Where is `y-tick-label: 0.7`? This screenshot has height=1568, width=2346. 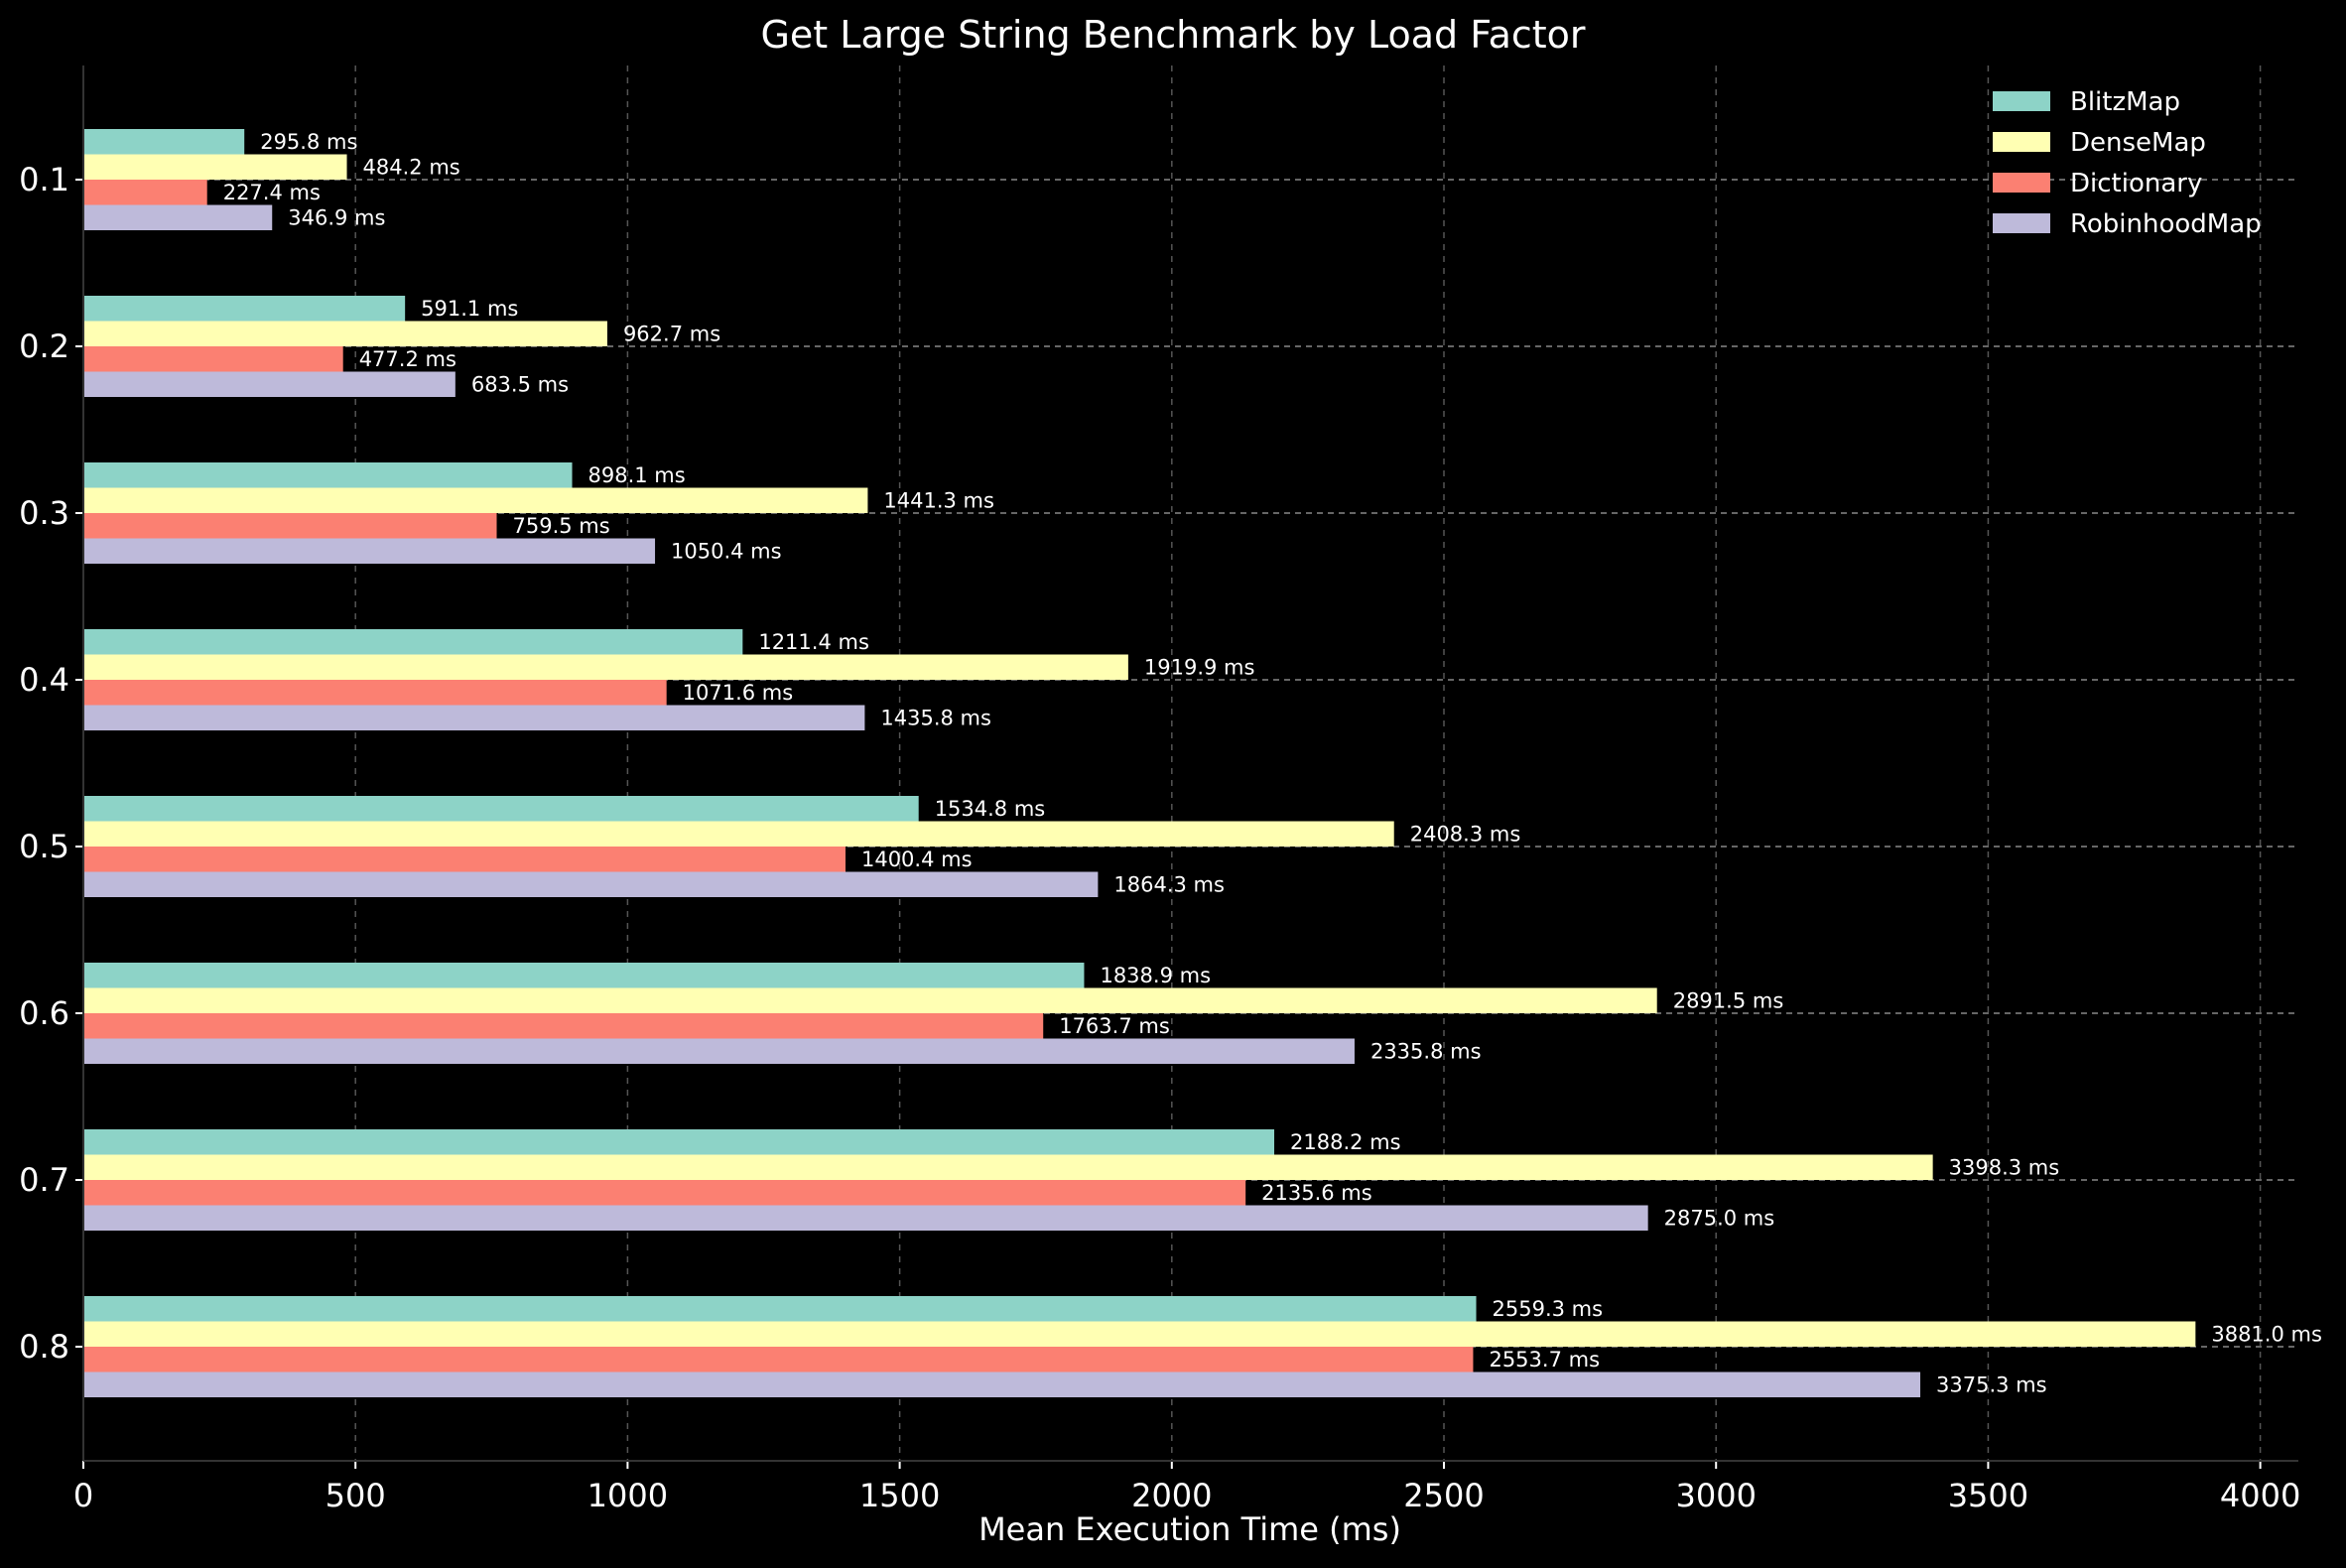
y-tick-label: 0.7 is located at coordinates (44, 1180).